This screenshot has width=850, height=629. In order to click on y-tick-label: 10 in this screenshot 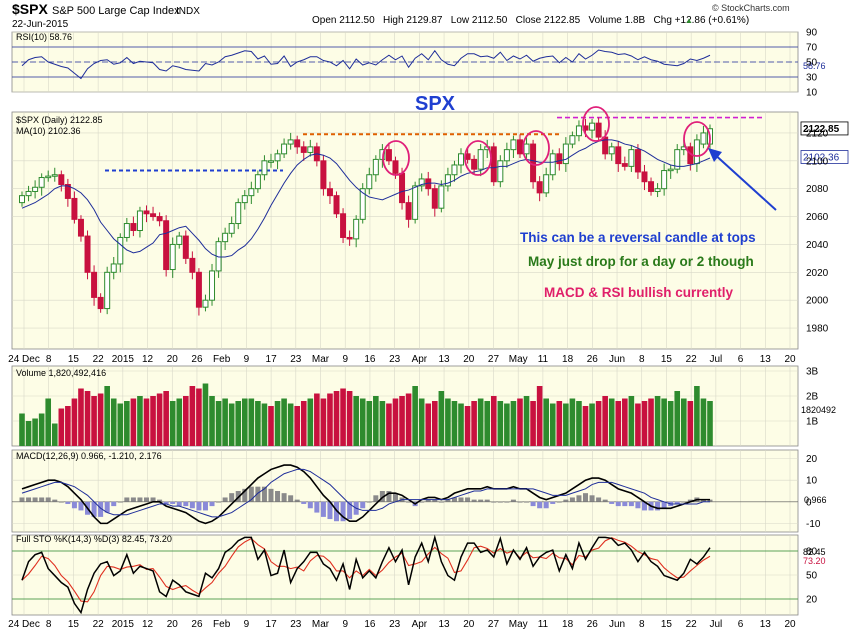, I will do `click(812, 481)`.